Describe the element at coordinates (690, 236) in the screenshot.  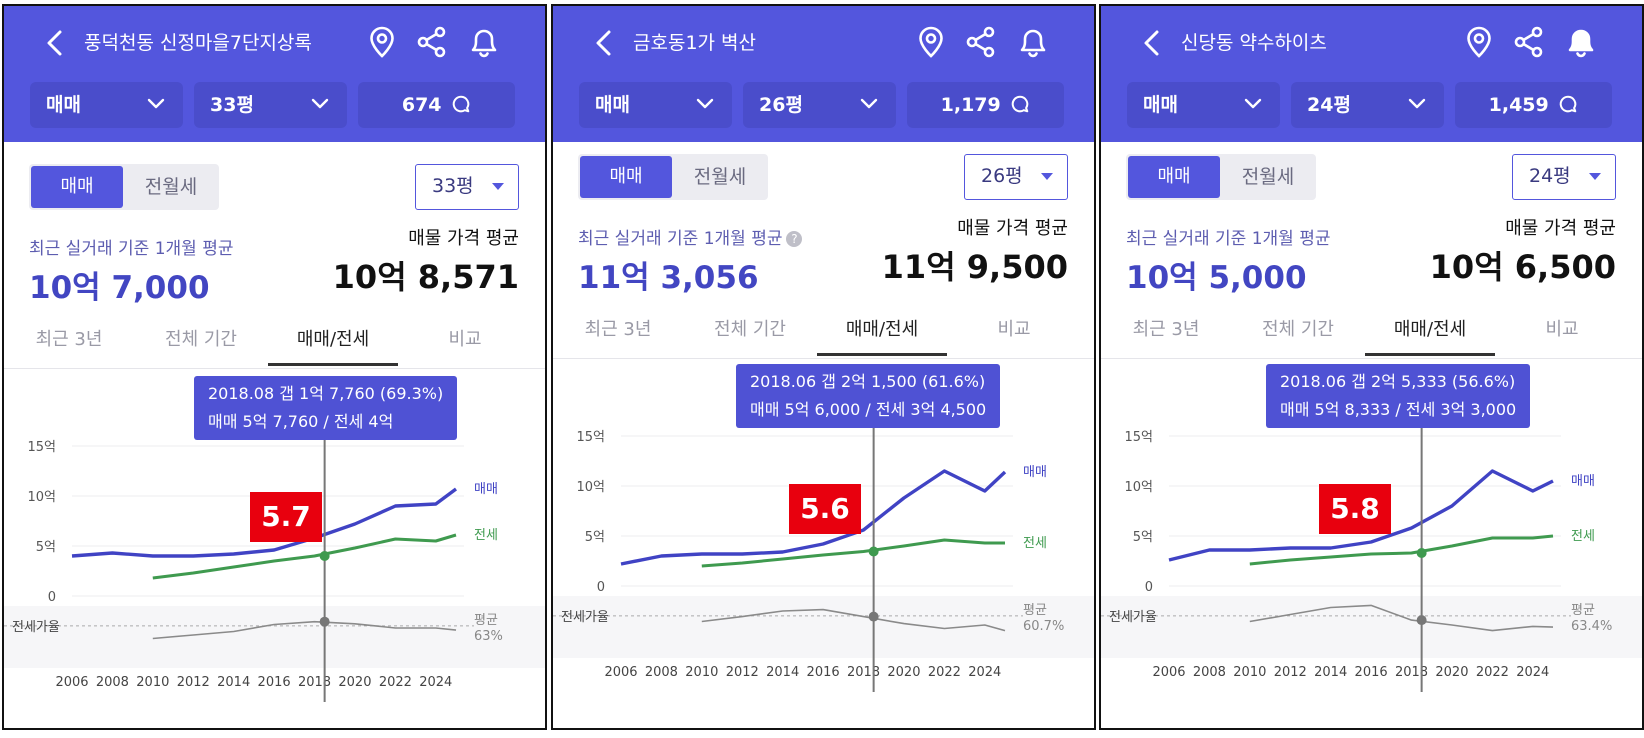
I see `recent-avg-label: 최근 실거래 기준 1개월 평균?` at that location.